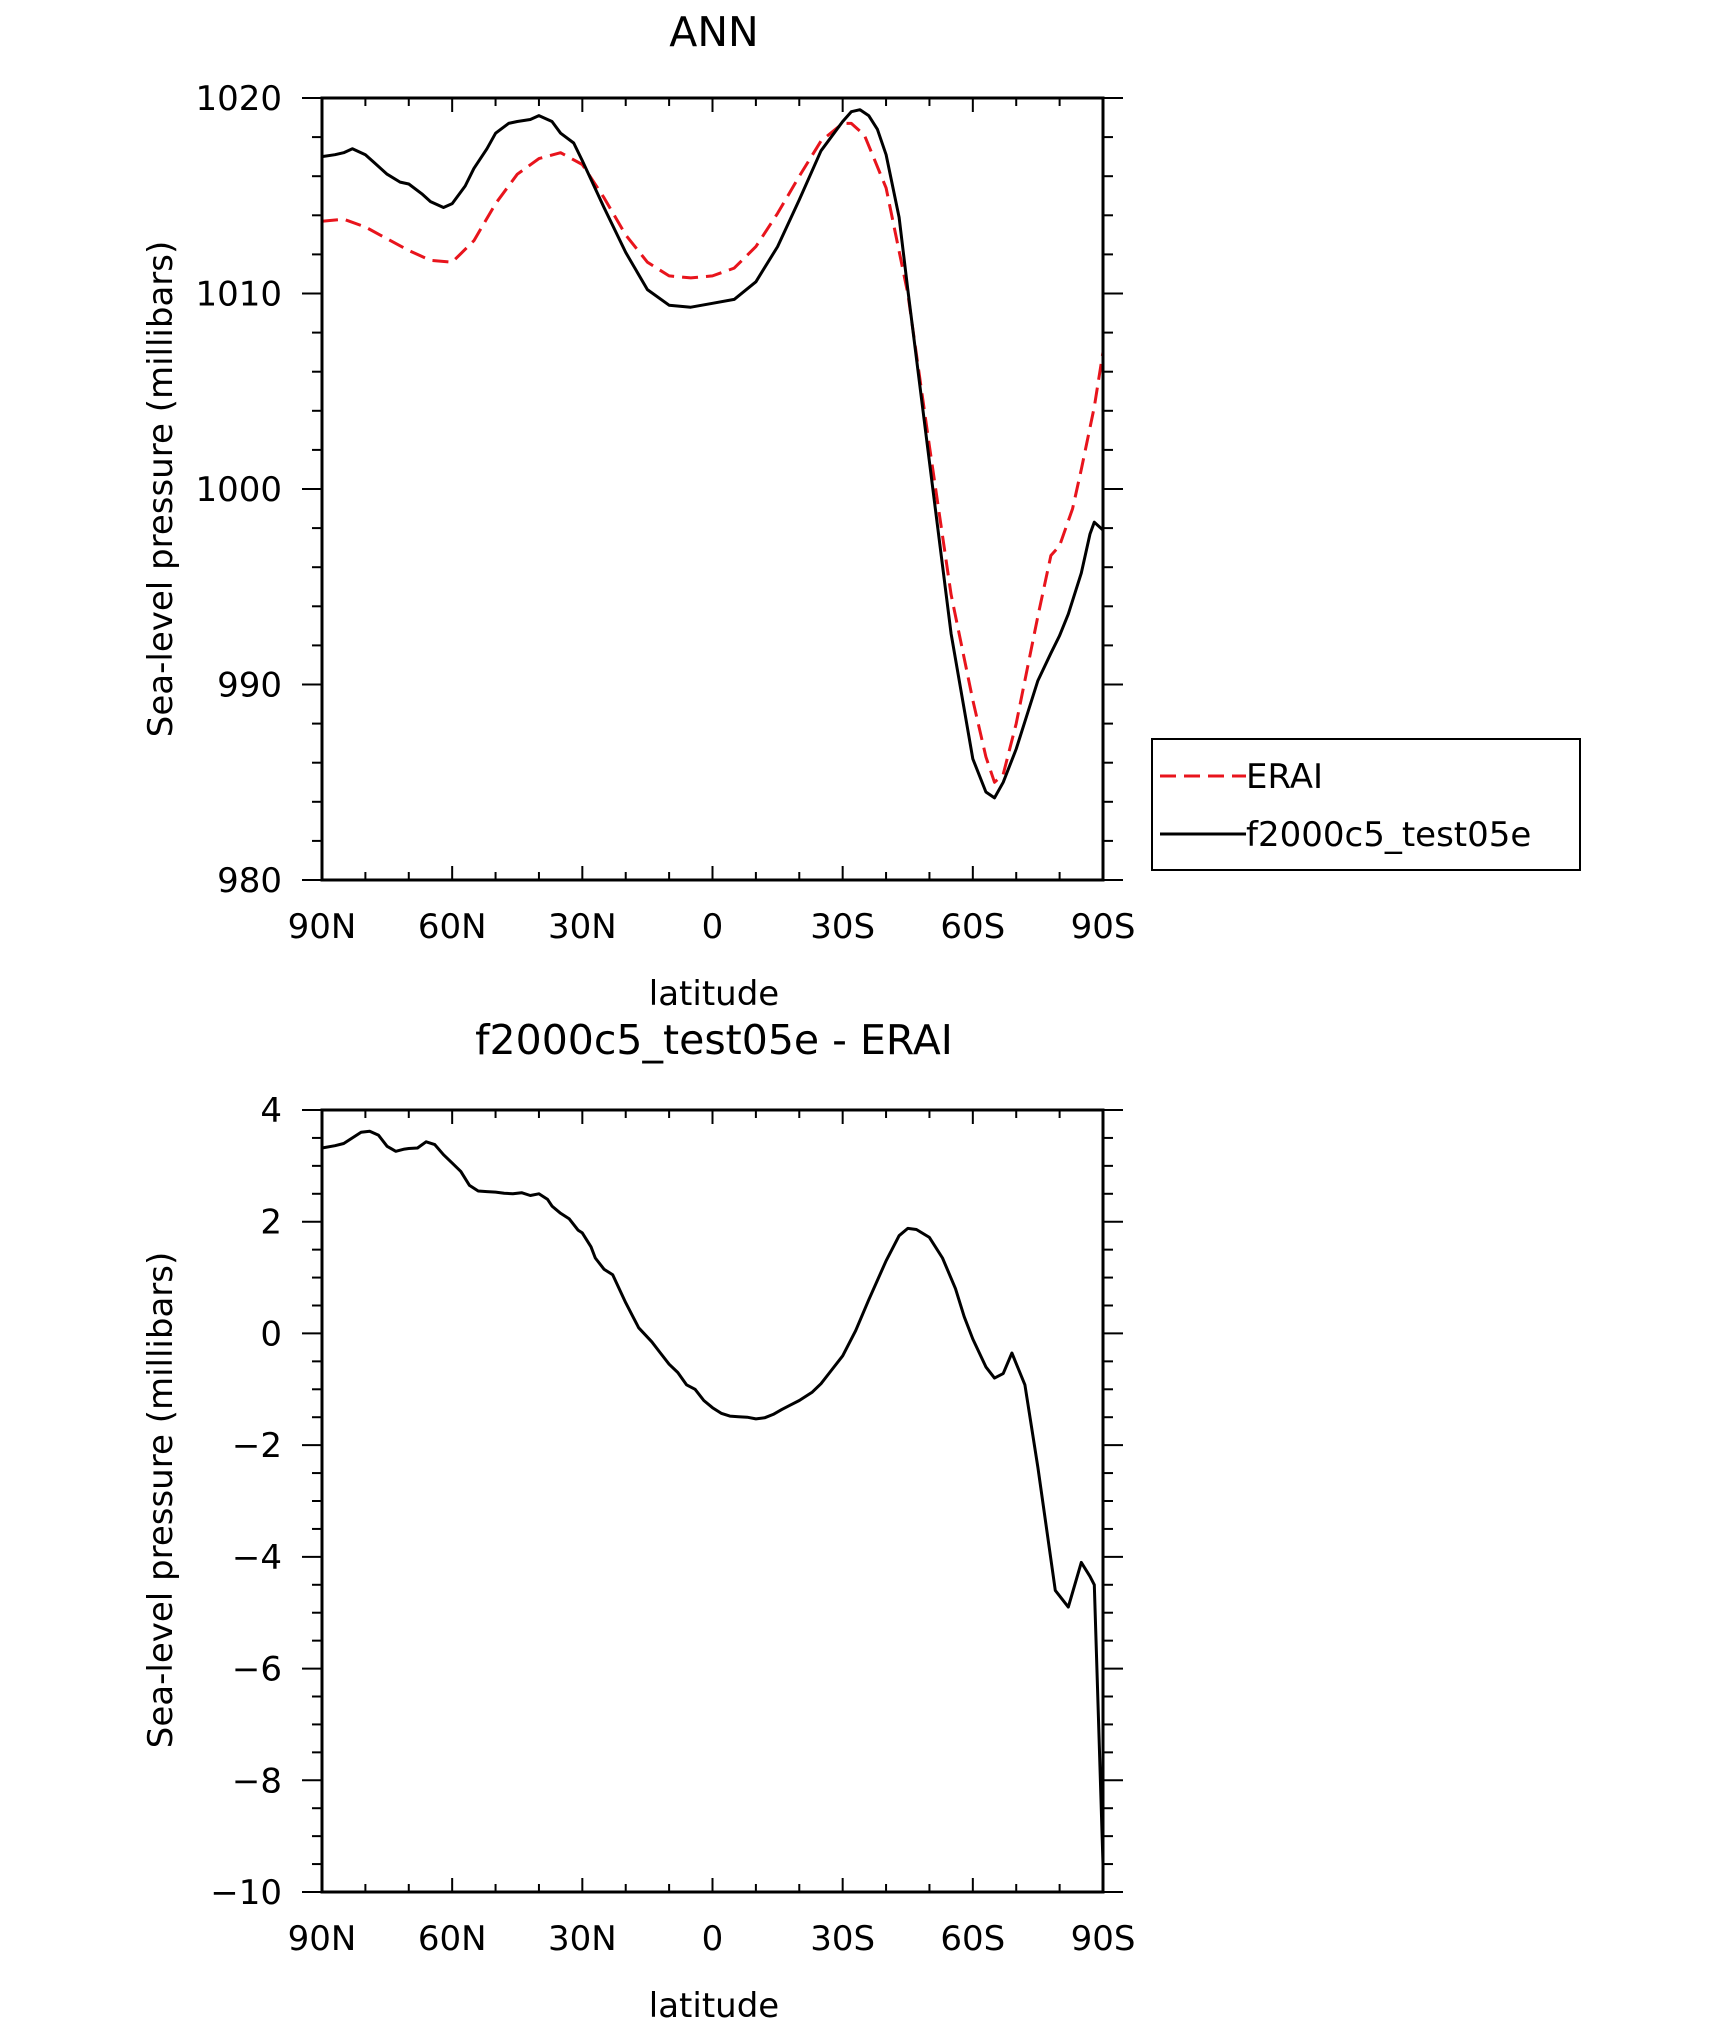 The height and width of the screenshot is (2021, 1710). Describe the element at coordinates (271, 1334) in the screenshot. I see `y-tick-label-0: 0` at that location.